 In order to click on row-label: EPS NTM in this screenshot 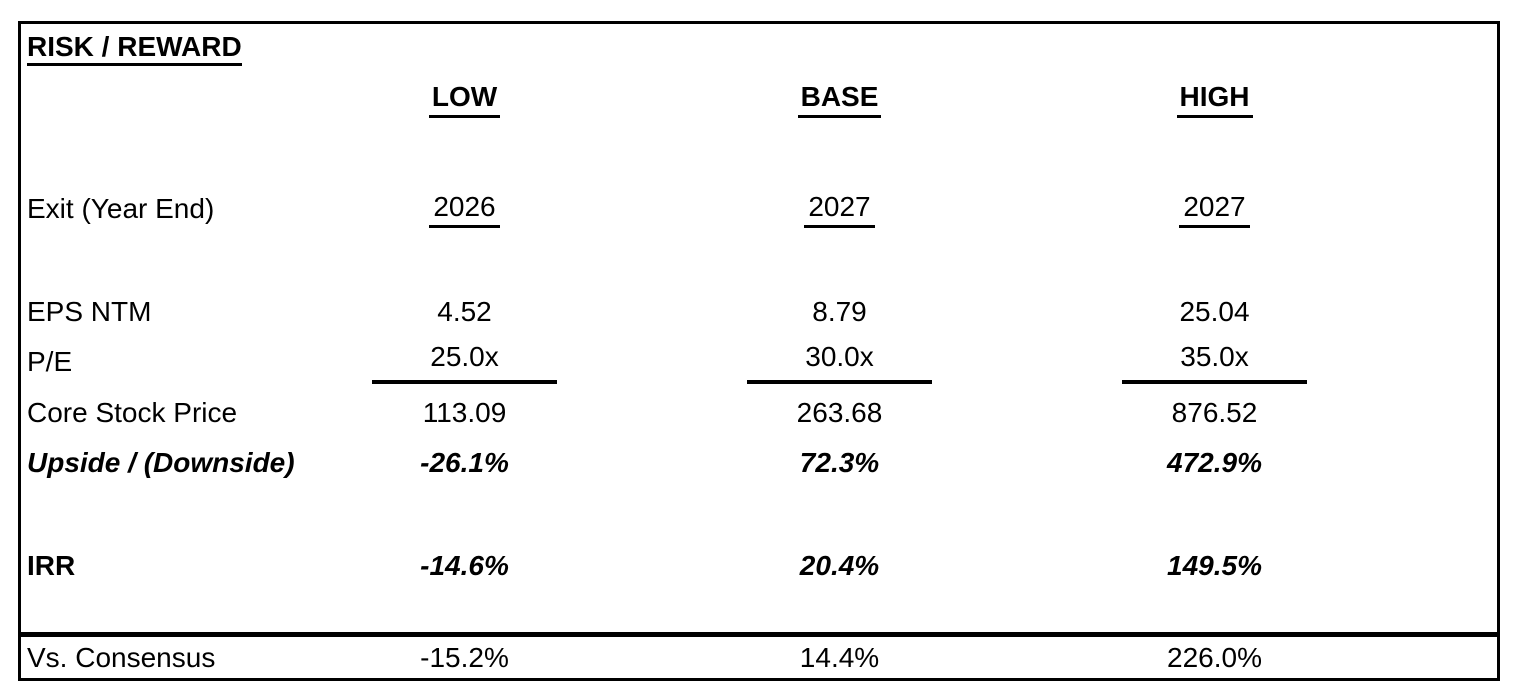, I will do `click(89, 311)`.